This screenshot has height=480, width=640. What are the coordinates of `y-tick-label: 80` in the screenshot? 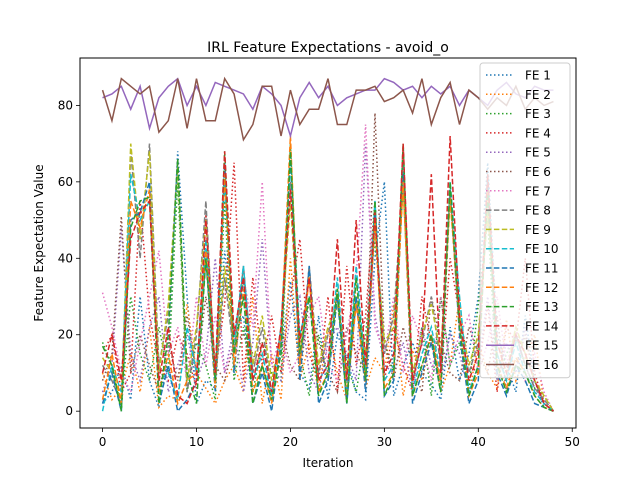 It's located at (65, 105).